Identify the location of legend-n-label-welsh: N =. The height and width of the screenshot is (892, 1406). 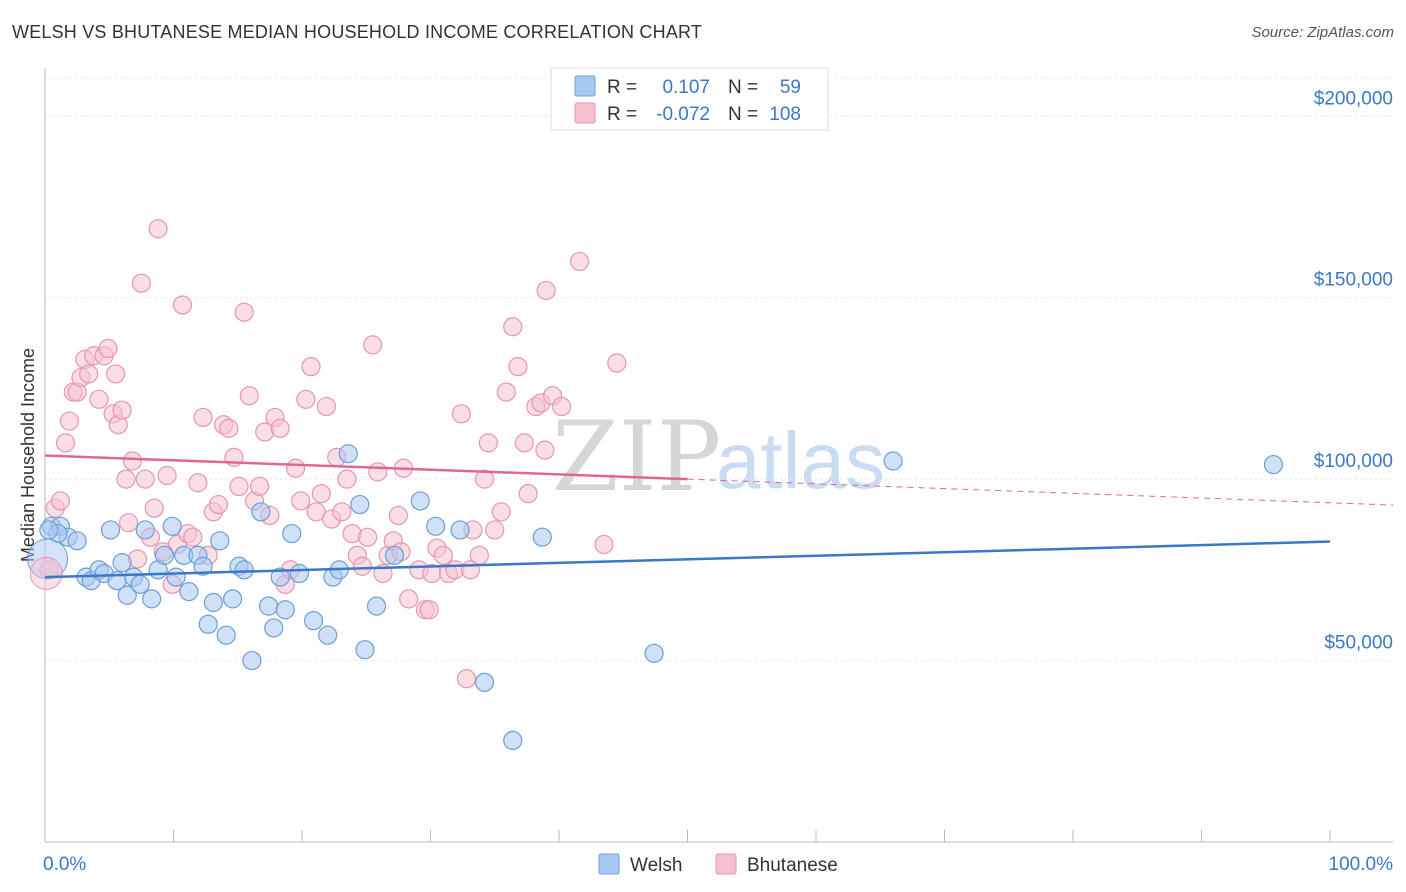
(743, 87).